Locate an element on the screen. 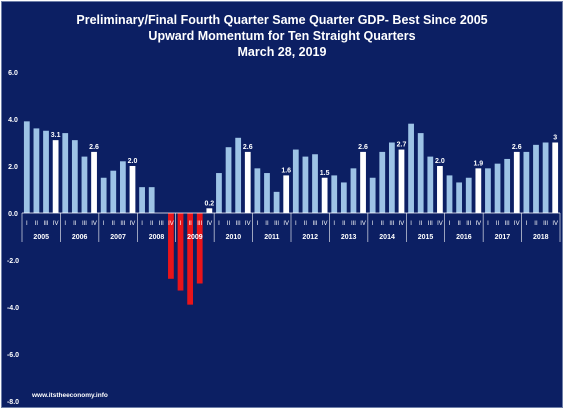 This screenshot has height=411, width=566. y-tick-label: -8.0 is located at coordinates (13, 402).